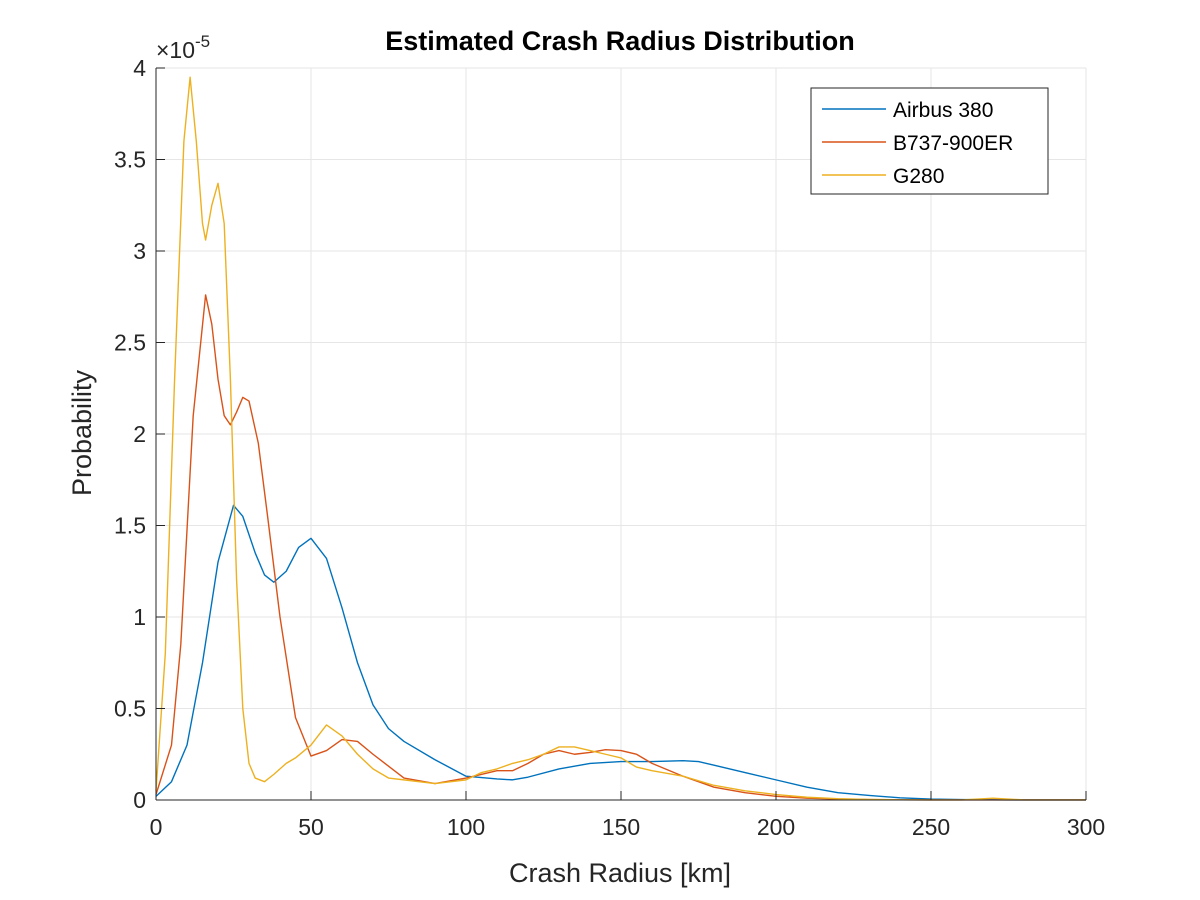 Image resolution: width=1200 pixels, height=900 pixels. What do you see at coordinates (620, 41) in the screenshot?
I see `chart-title: Estimated Crash Radius Distribution` at bounding box center [620, 41].